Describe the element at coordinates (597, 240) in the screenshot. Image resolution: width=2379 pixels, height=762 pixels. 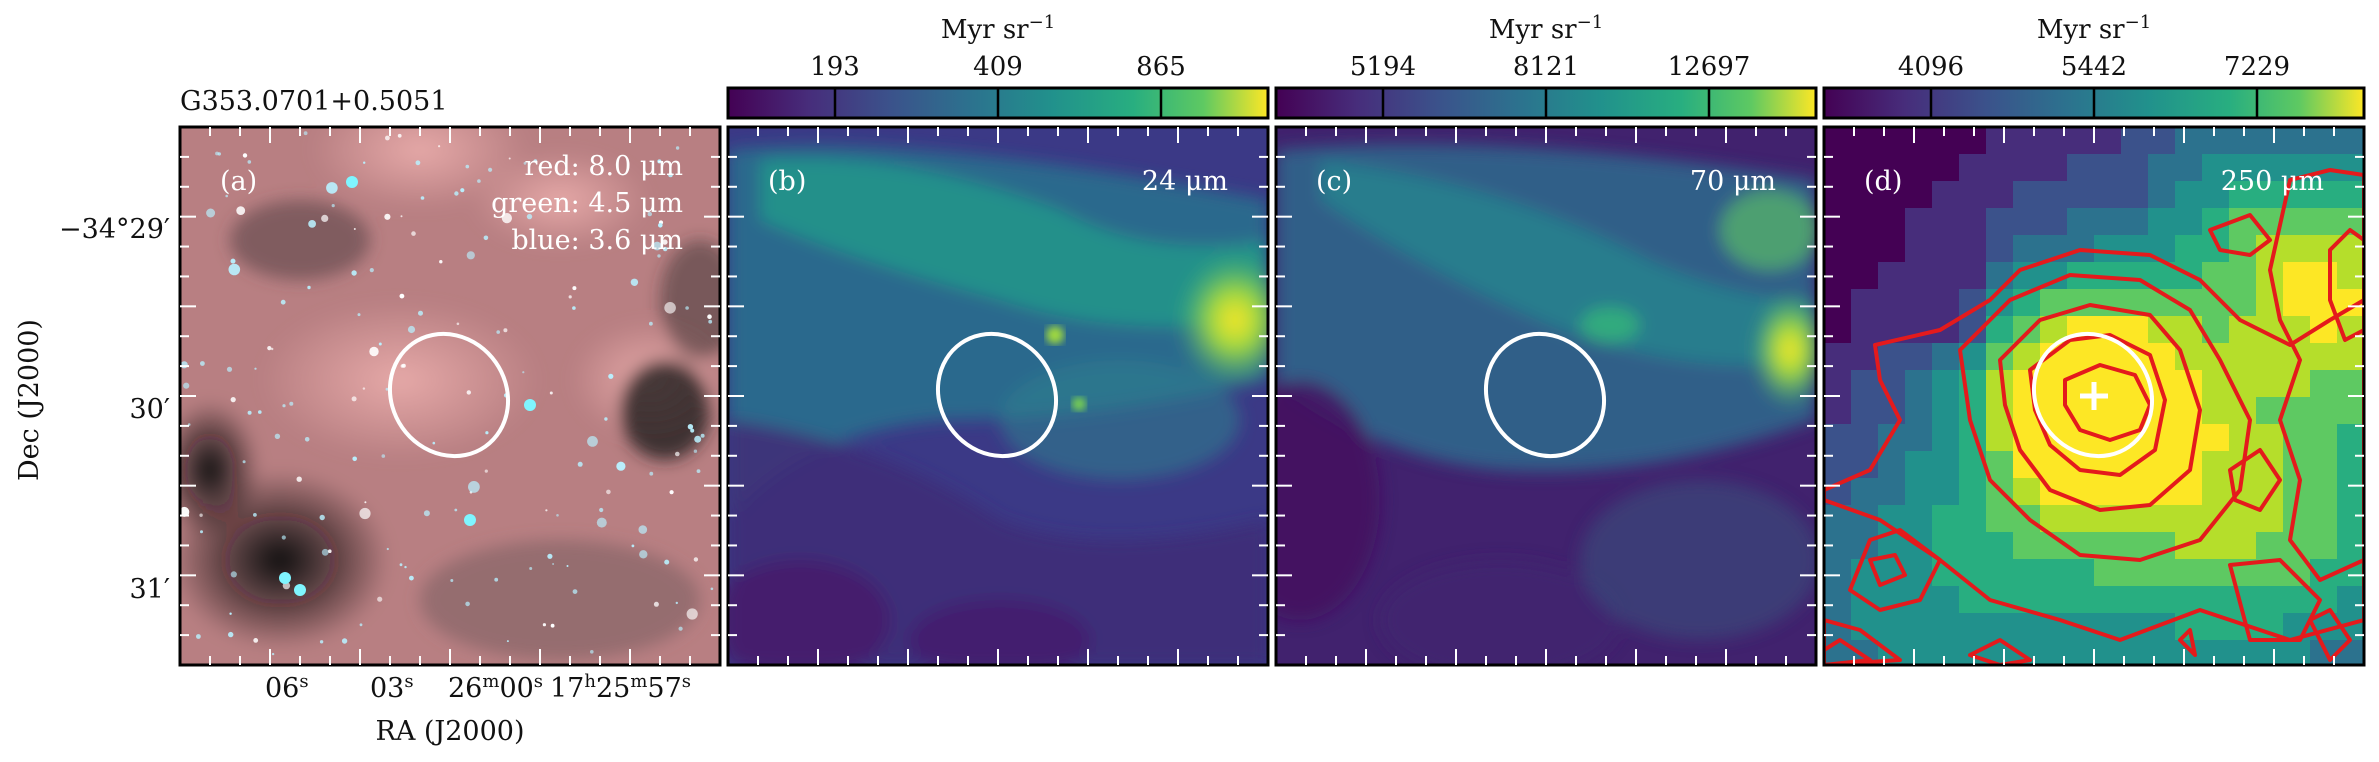
I see `panel-a-legend-blue: blue: 3.6 μm` at that location.